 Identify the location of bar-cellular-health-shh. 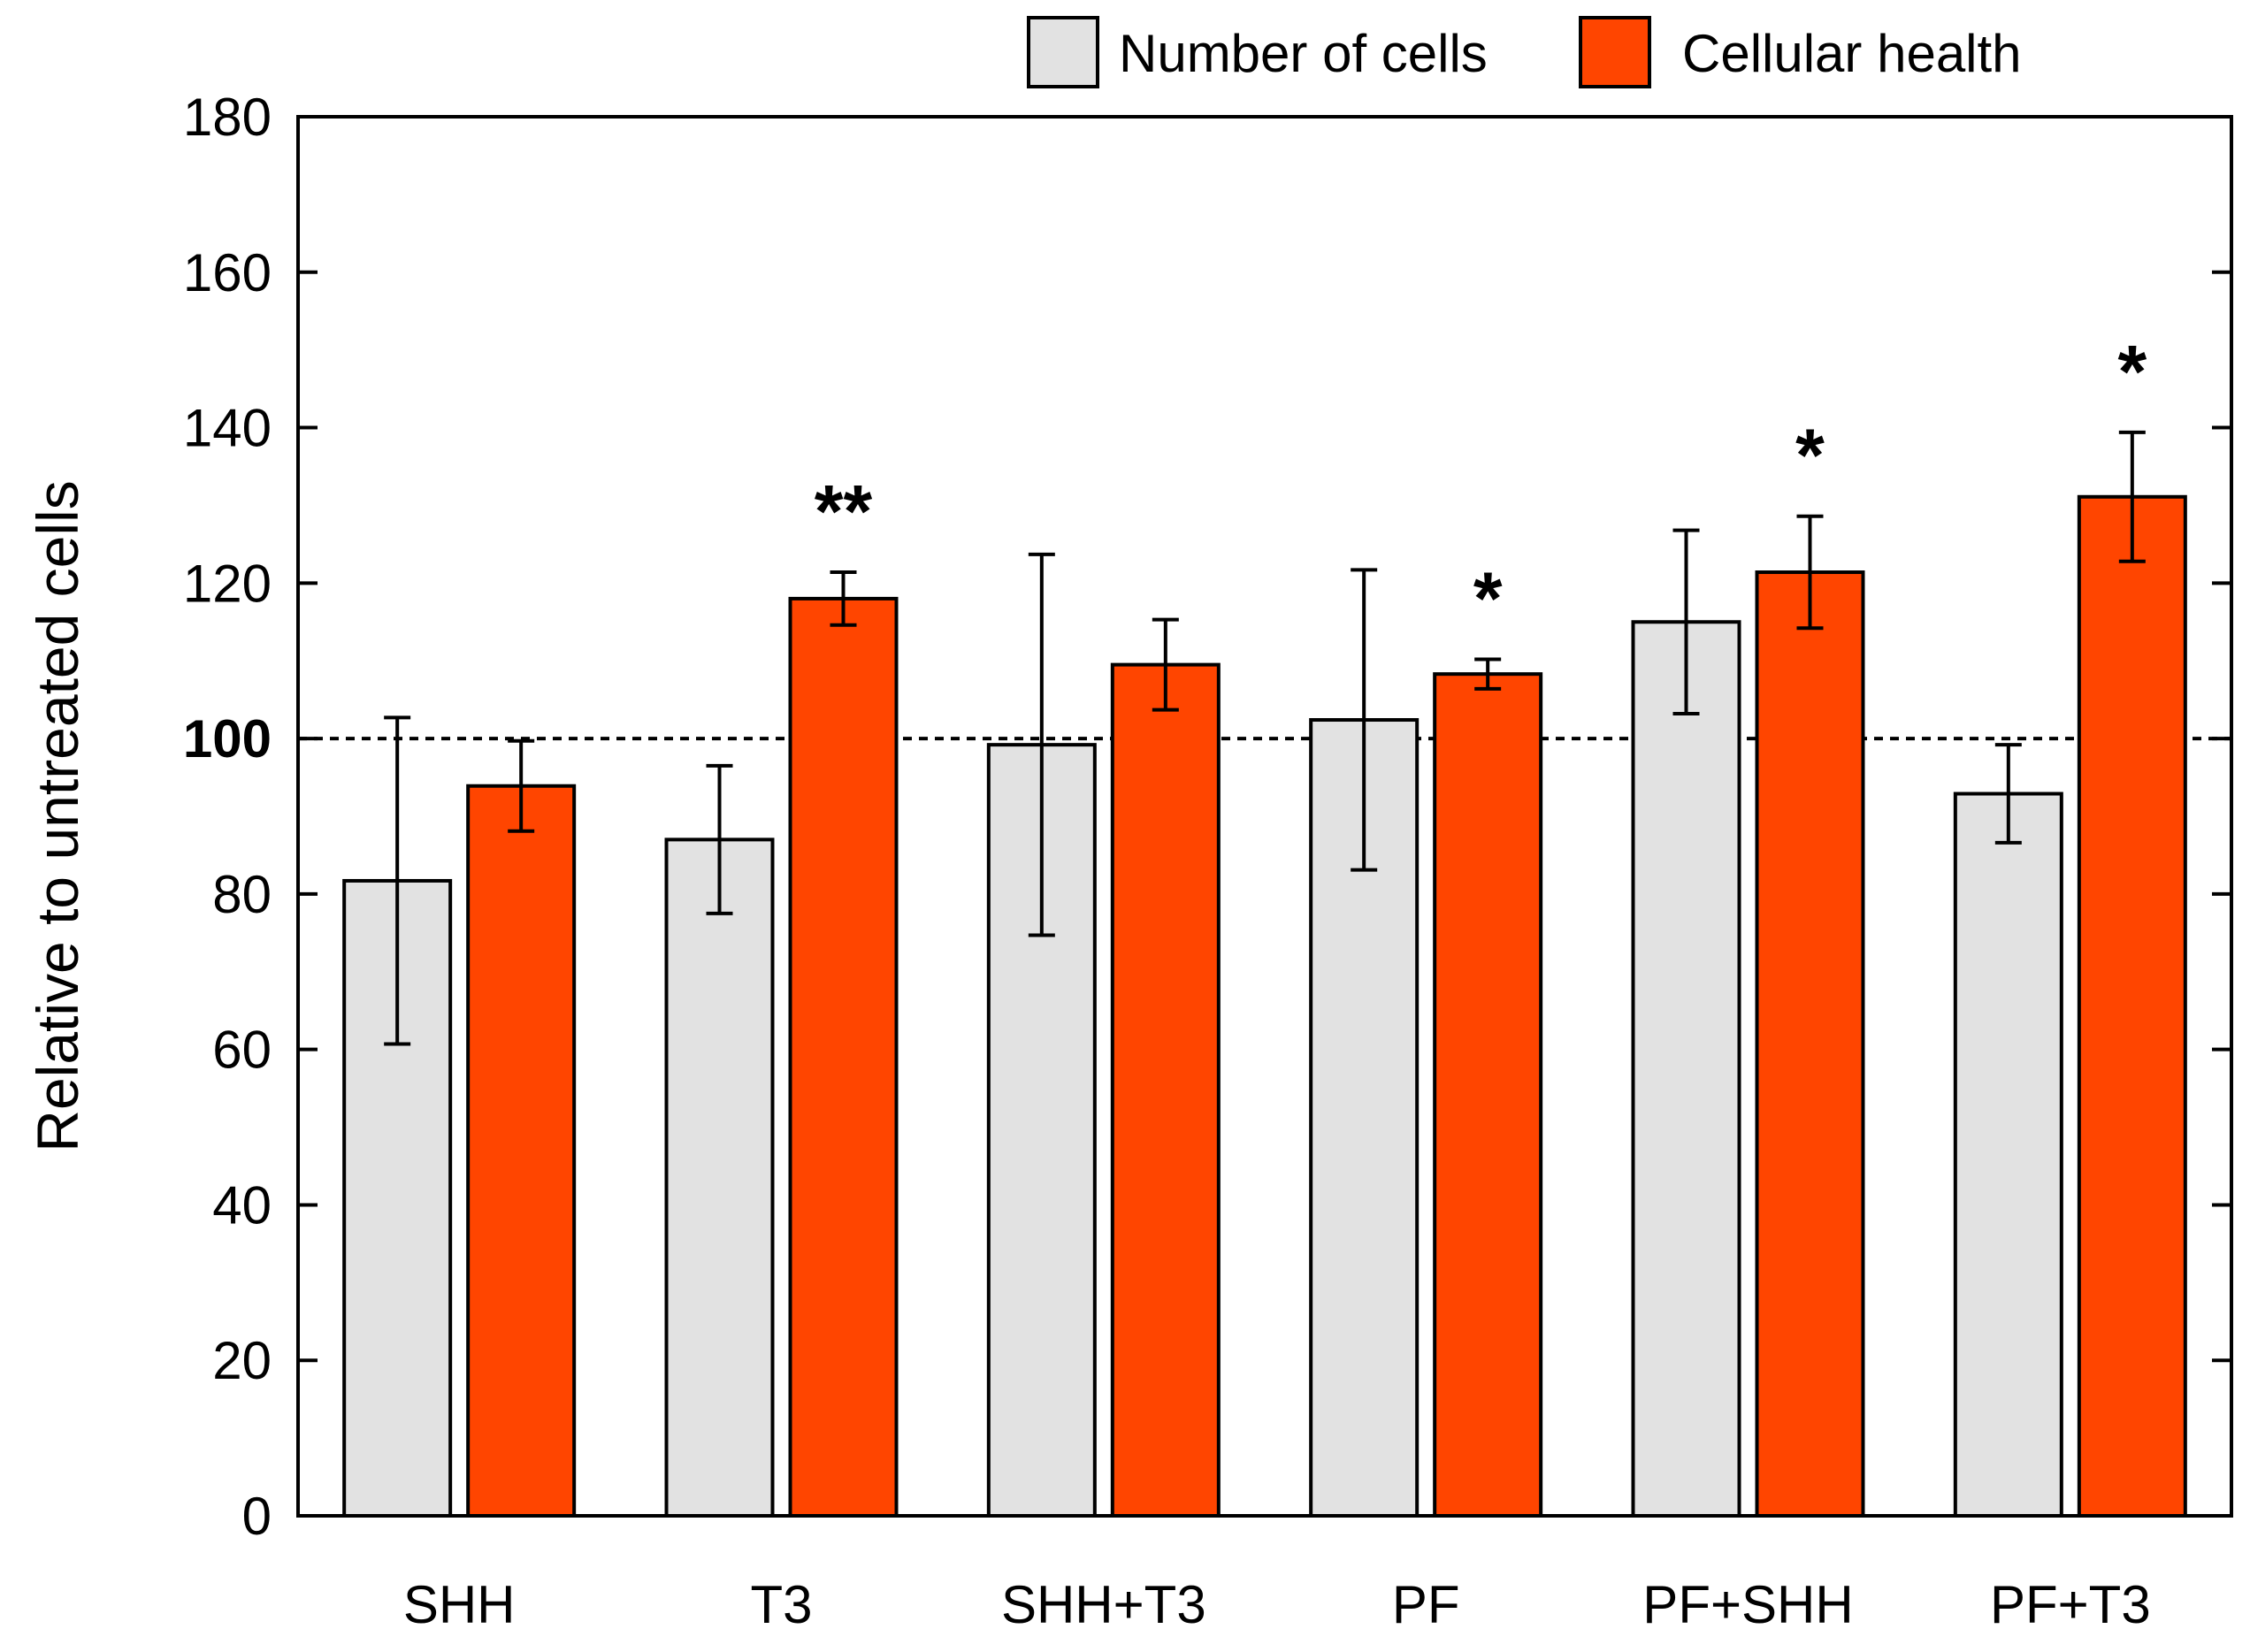
(522, 1151).